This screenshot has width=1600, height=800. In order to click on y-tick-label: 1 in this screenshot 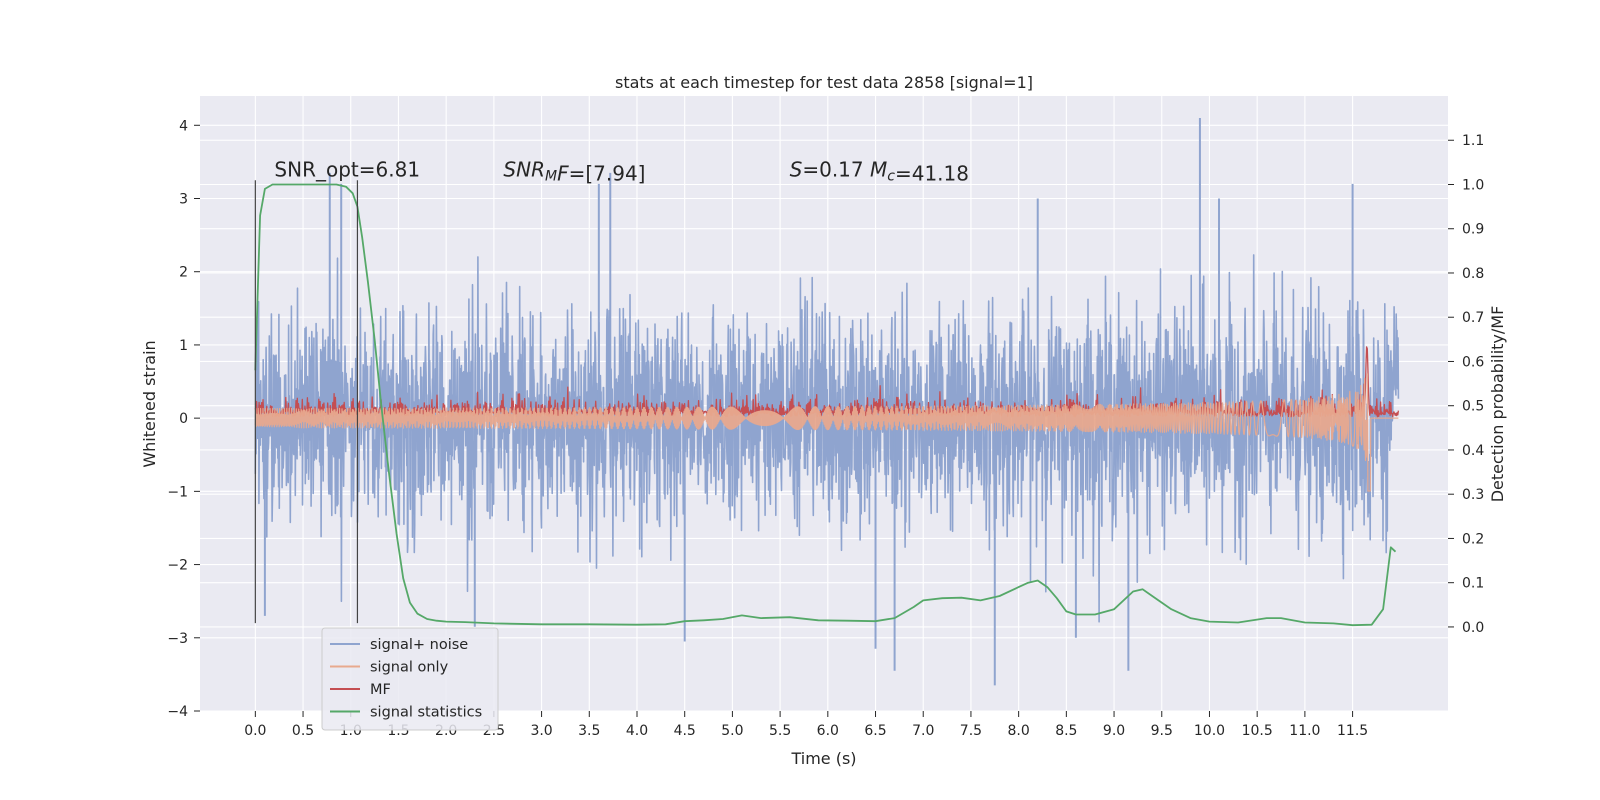, I will do `click(183, 346)`.